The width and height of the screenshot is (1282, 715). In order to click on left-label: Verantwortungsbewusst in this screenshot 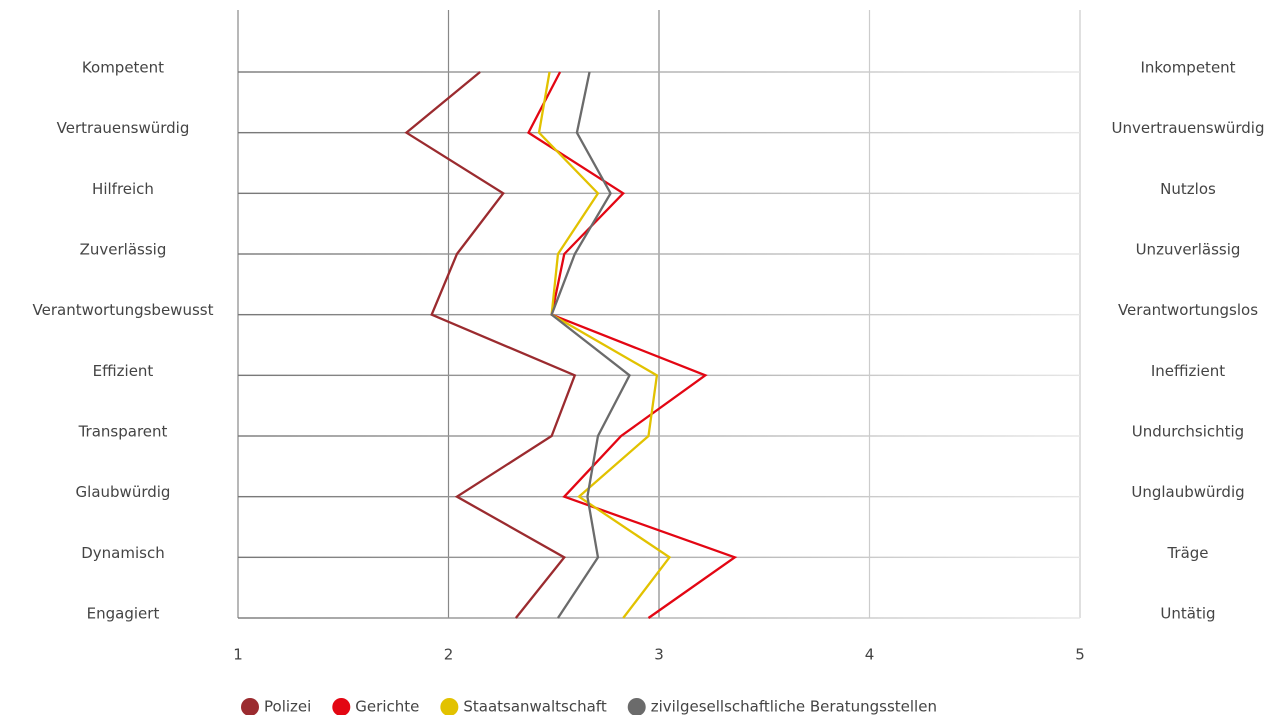, I will do `click(123, 310)`.